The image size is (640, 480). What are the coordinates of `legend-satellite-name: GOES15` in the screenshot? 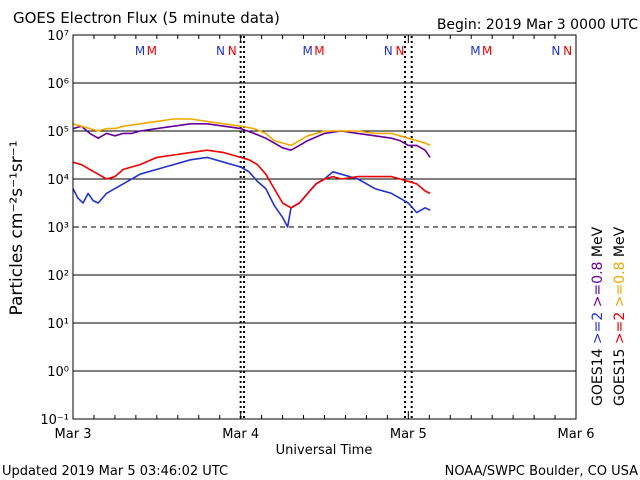 It's located at (620, 375).